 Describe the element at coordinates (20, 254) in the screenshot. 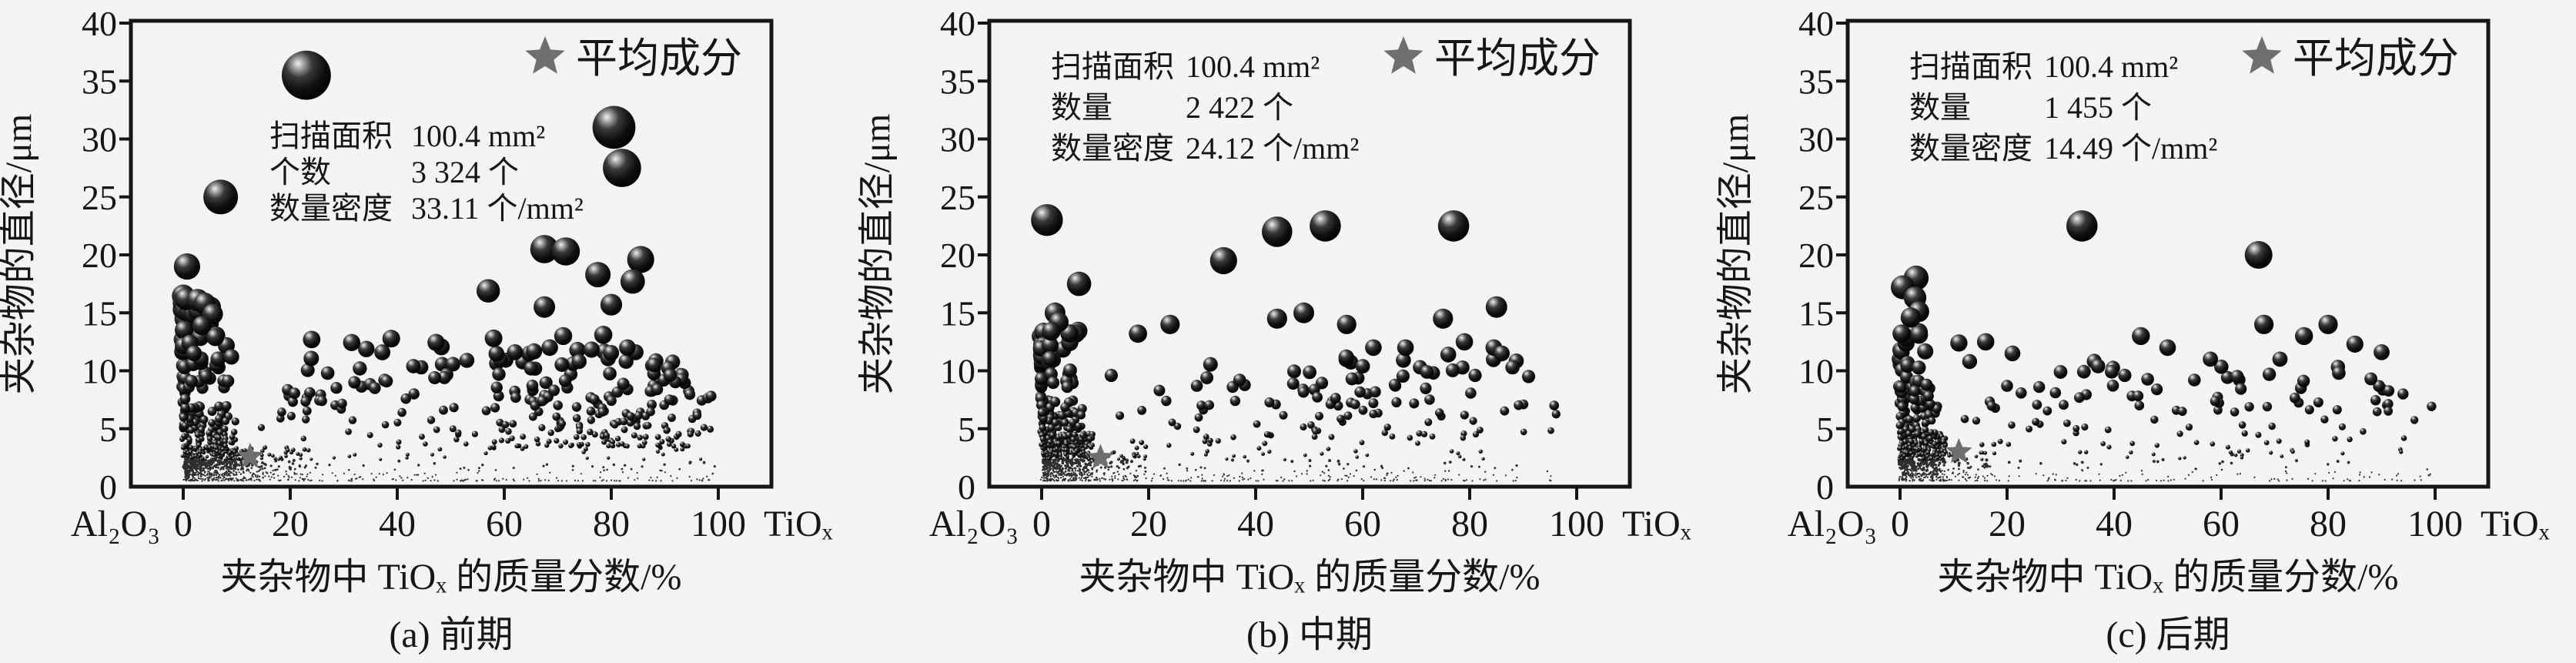

I see `y-axis-title: 夹杂物的直径/μm` at that location.